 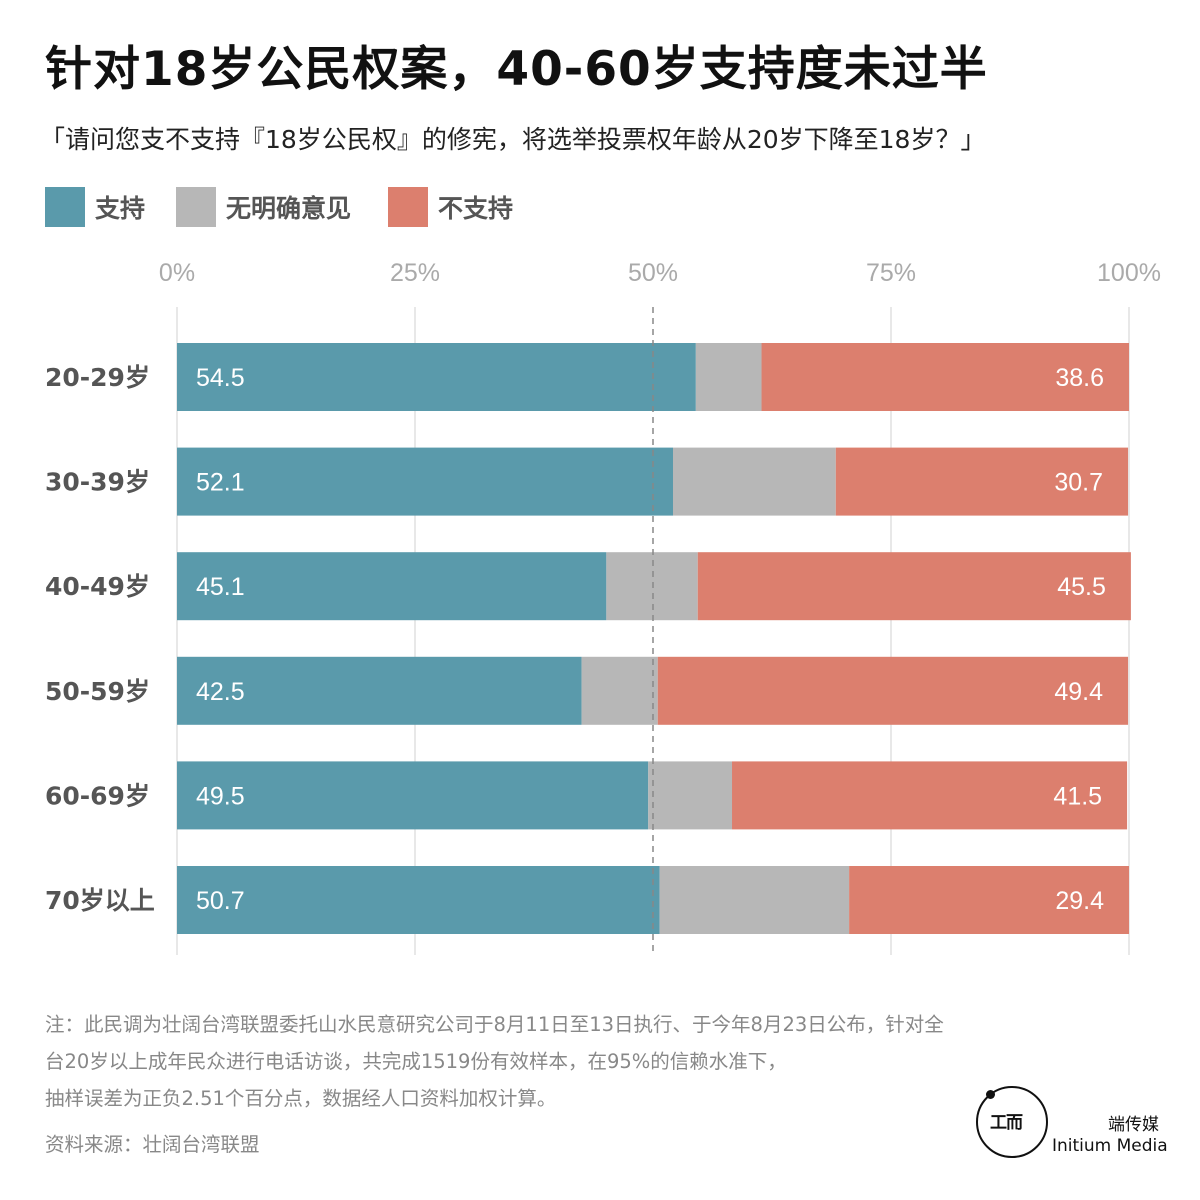 What do you see at coordinates (513, 139) in the screenshot?
I see `survey-question: 「请问您支不支持『18岁公民权』的修宪，将选举投票权年龄从20岁下降至18岁？」` at bounding box center [513, 139].